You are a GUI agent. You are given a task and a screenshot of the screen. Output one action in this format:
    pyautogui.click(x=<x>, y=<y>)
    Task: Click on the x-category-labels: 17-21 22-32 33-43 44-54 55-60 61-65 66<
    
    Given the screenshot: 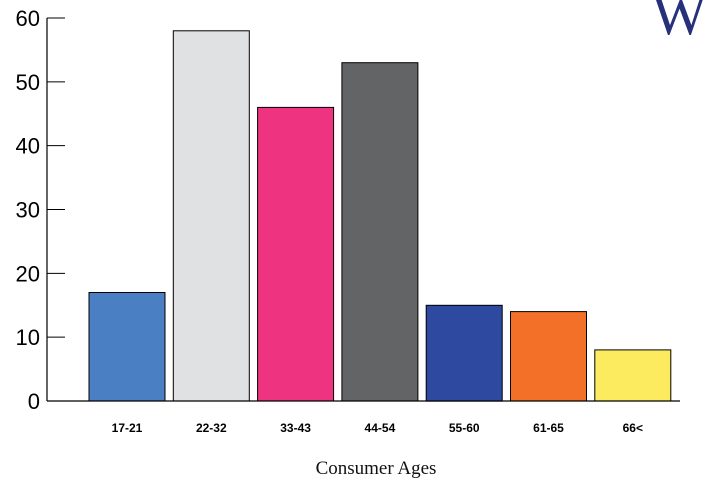 What is the action you would take?
    pyautogui.click(x=377, y=428)
    